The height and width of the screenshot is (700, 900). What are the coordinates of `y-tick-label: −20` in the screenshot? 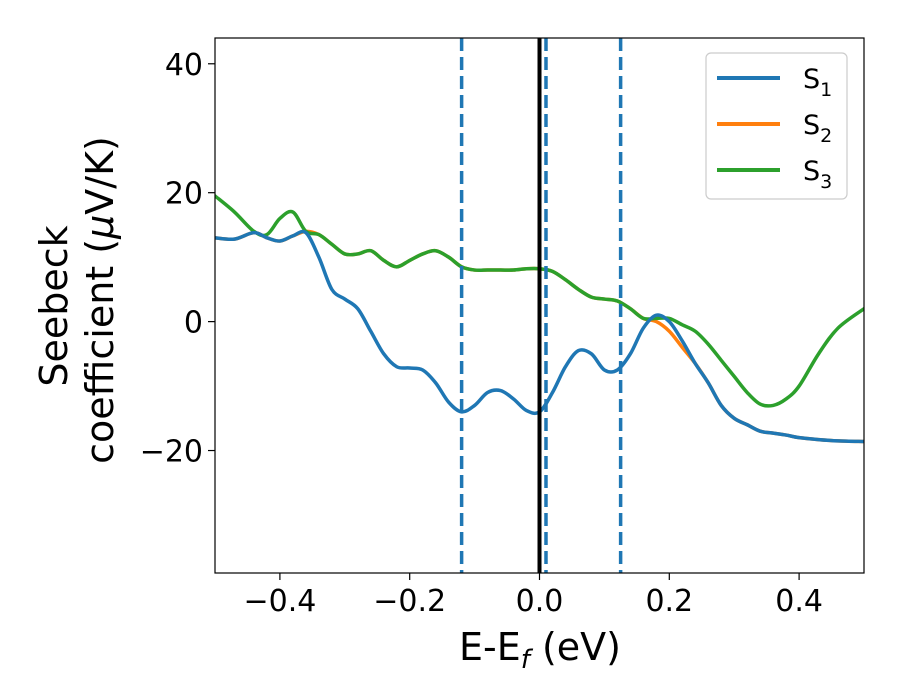 It's located at (171, 452).